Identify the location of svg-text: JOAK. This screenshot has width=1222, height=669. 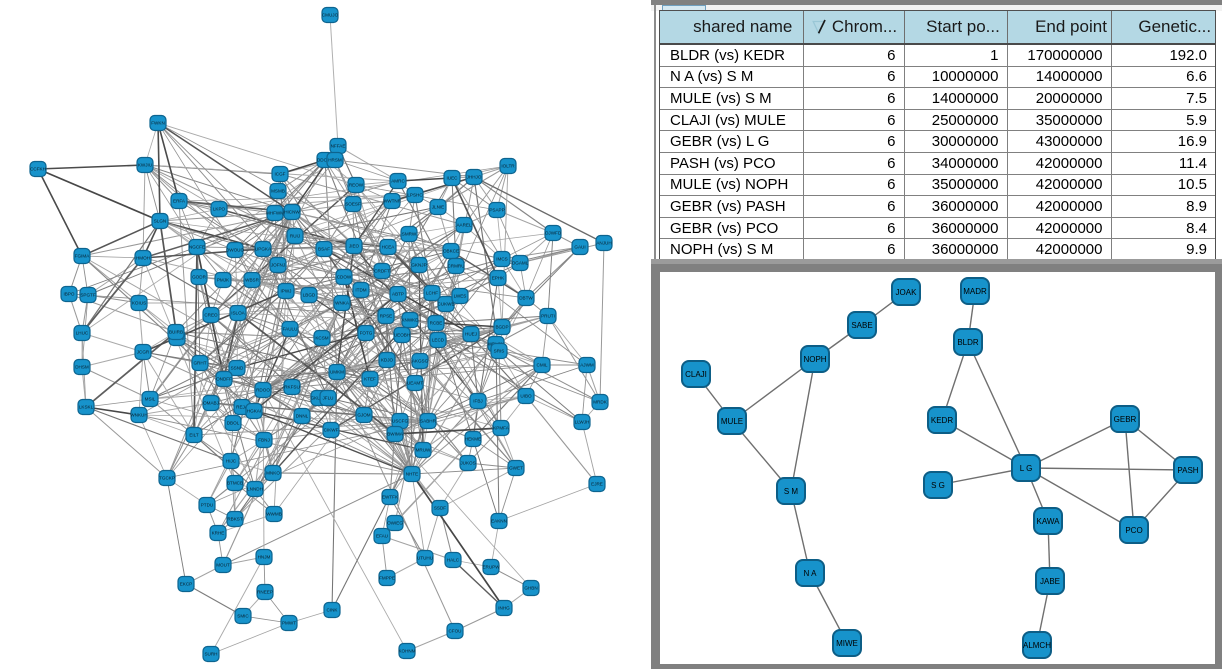
(907, 292).